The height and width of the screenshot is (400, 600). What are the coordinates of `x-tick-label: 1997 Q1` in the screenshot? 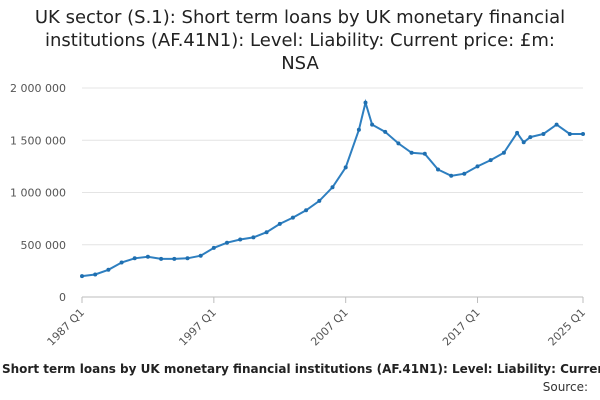 It's located at (197, 327).